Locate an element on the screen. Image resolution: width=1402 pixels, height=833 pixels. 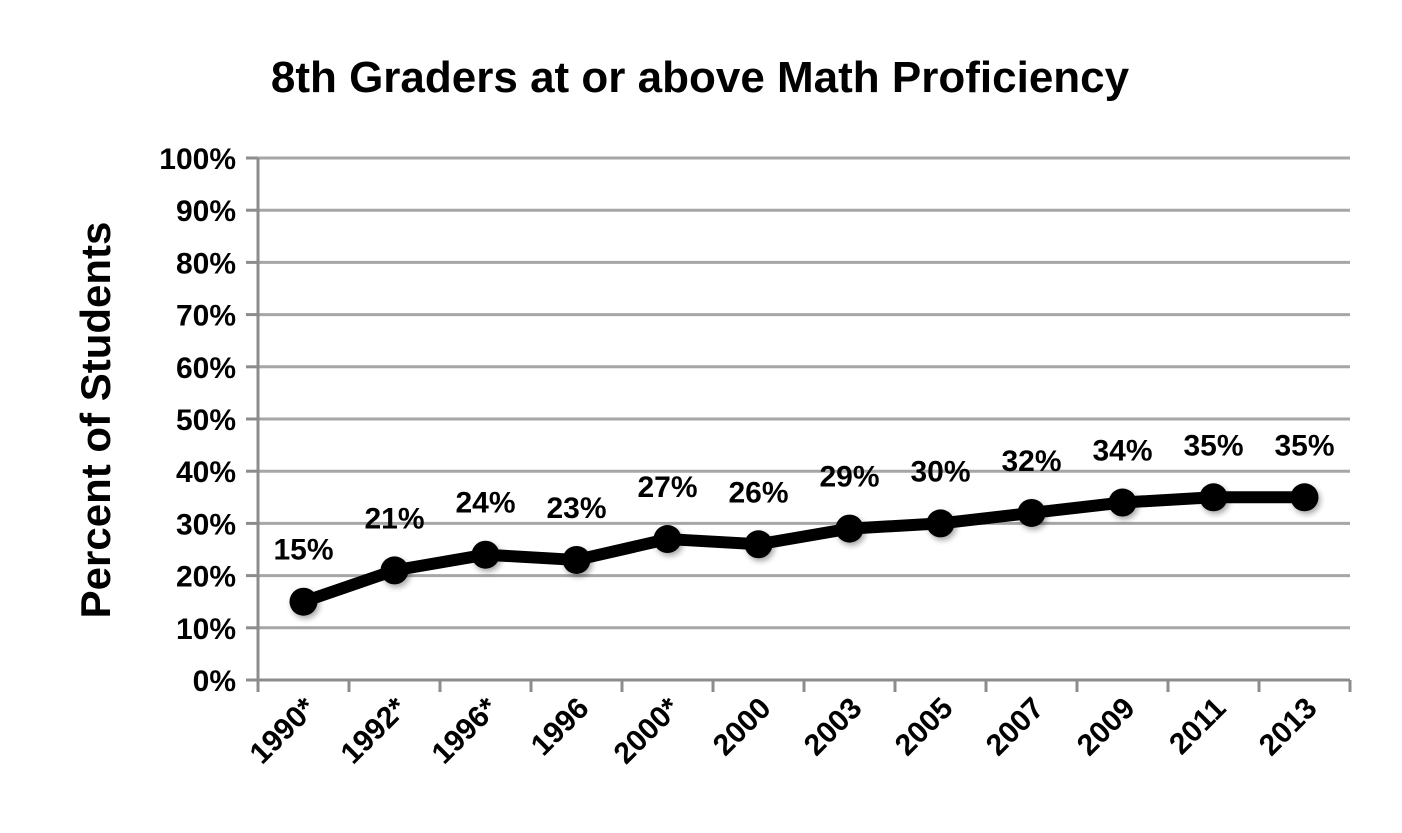
series-line-path is located at coordinates (804, 549).